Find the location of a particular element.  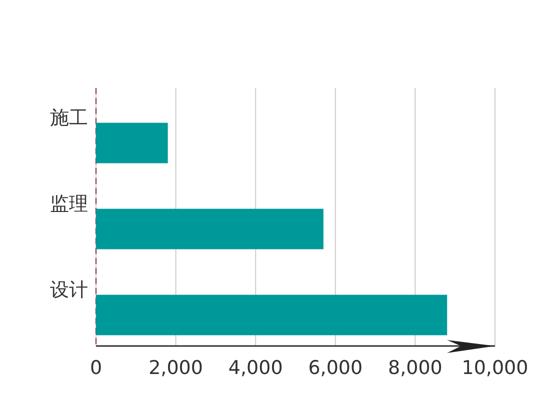

x-tick-label: 10,000 is located at coordinates (495, 368).